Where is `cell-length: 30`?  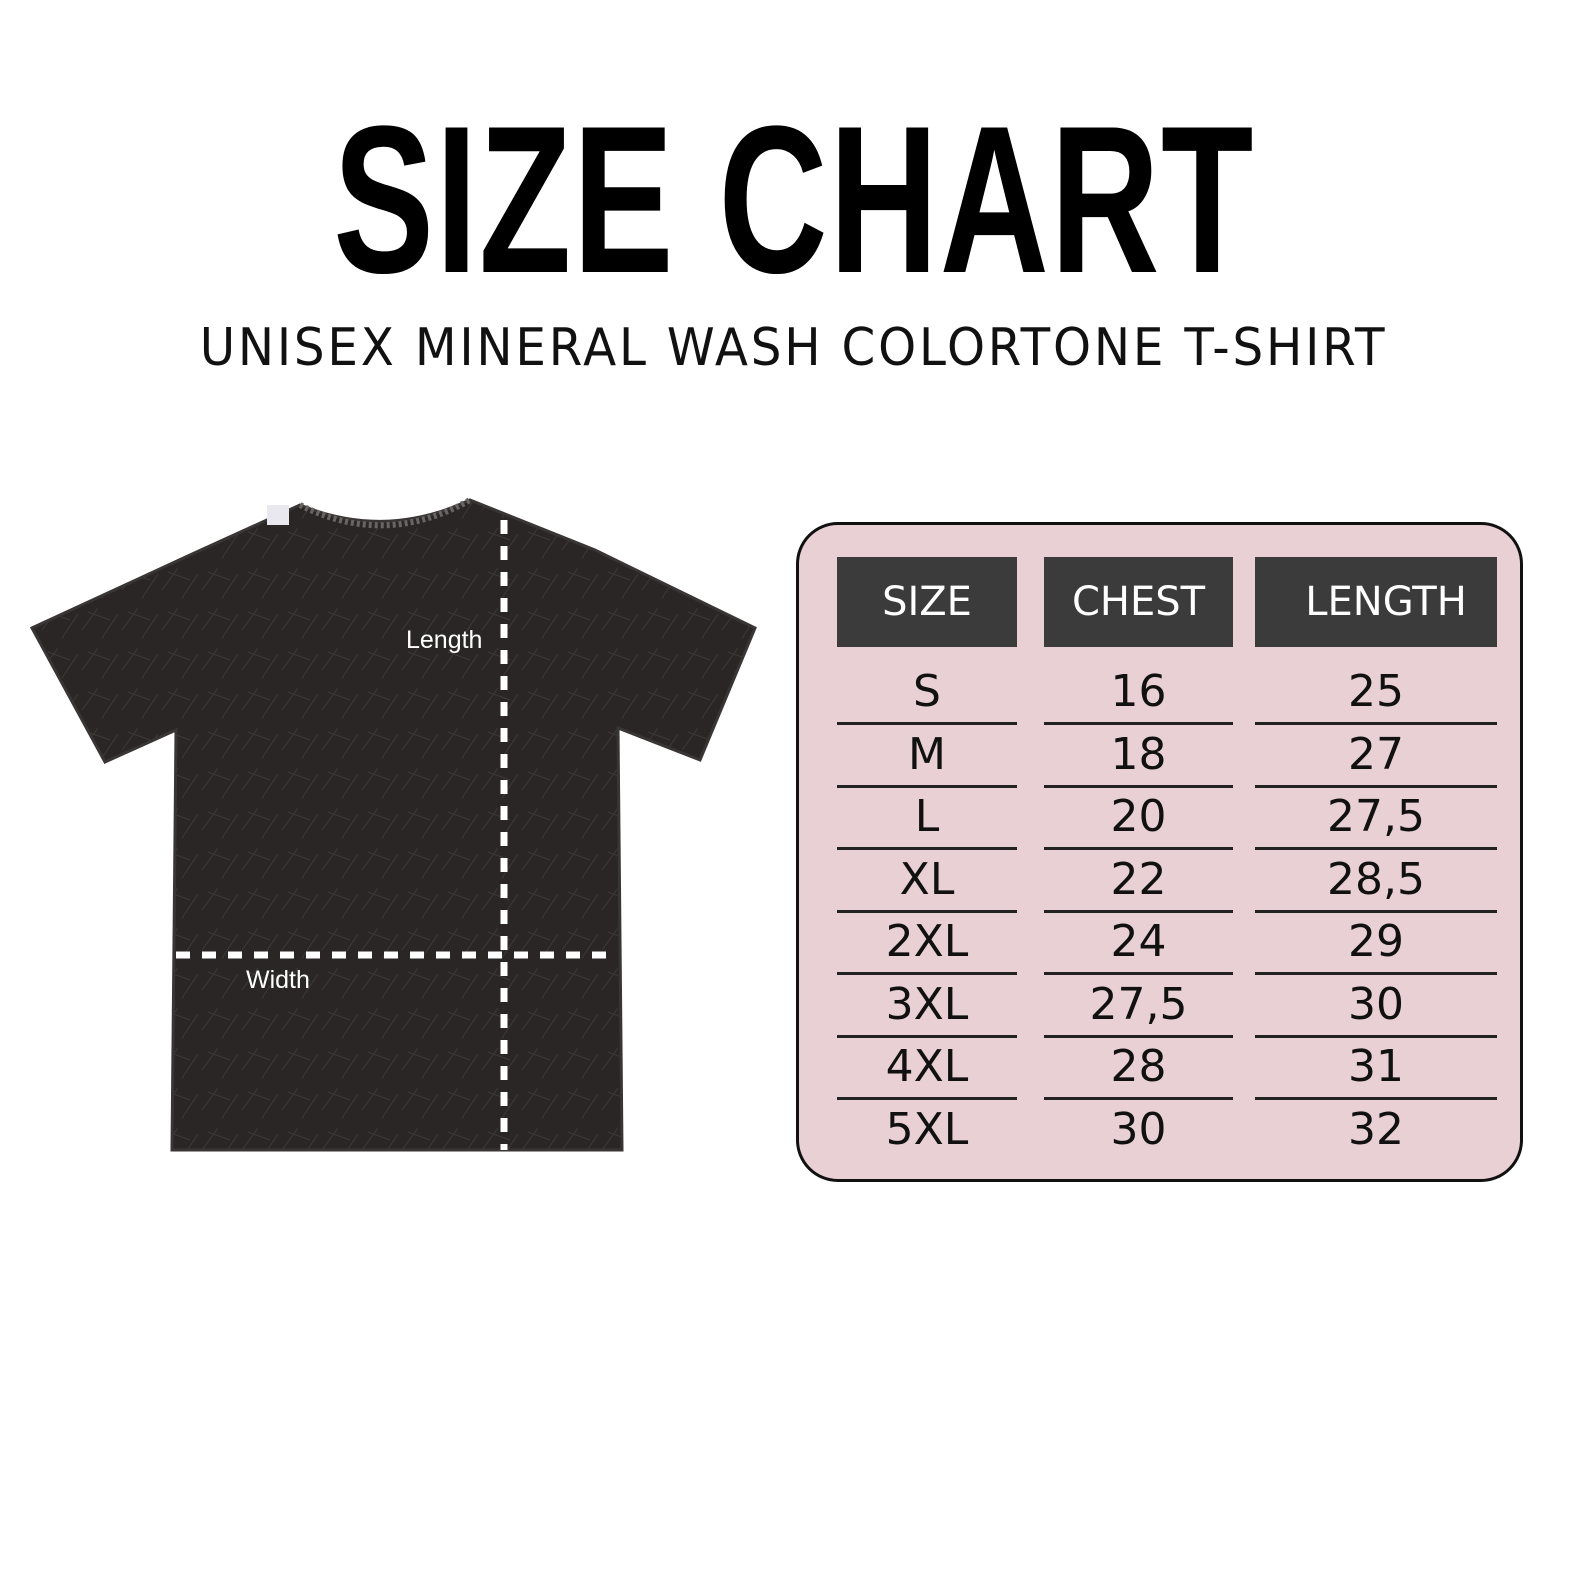
cell-length: 30 is located at coordinates (1376, 1004).